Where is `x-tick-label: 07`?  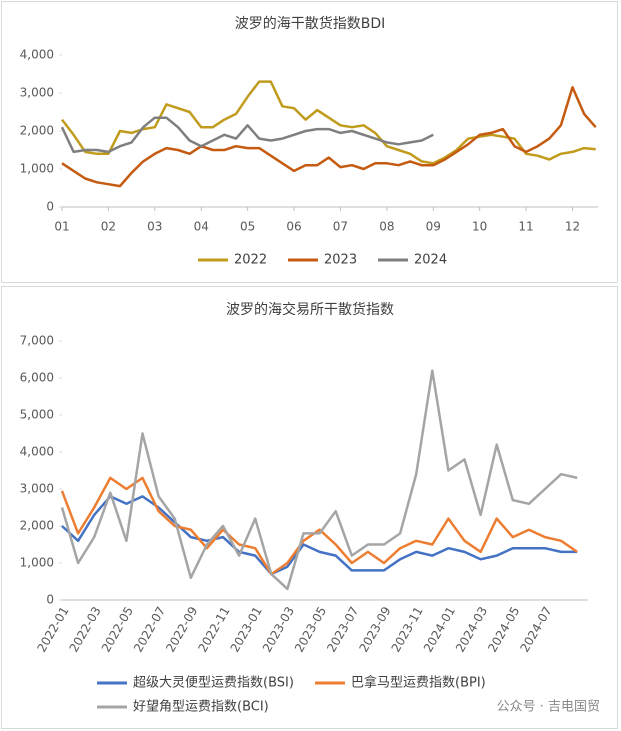 x-tick-label: 07 is located at coordinates (340, 227).